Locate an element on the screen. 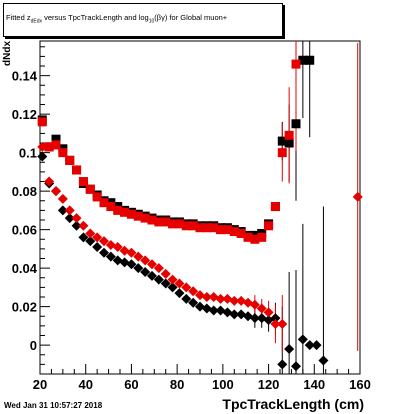  x-tick-label: 40 is located at coordinates (85, 384).